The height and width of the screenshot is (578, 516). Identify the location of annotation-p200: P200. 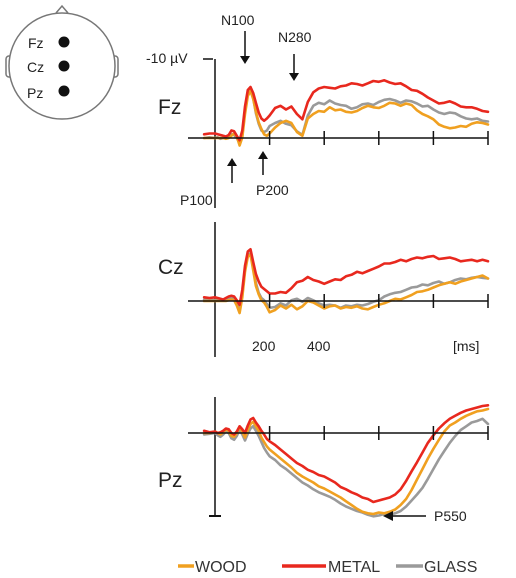
(272, 190).